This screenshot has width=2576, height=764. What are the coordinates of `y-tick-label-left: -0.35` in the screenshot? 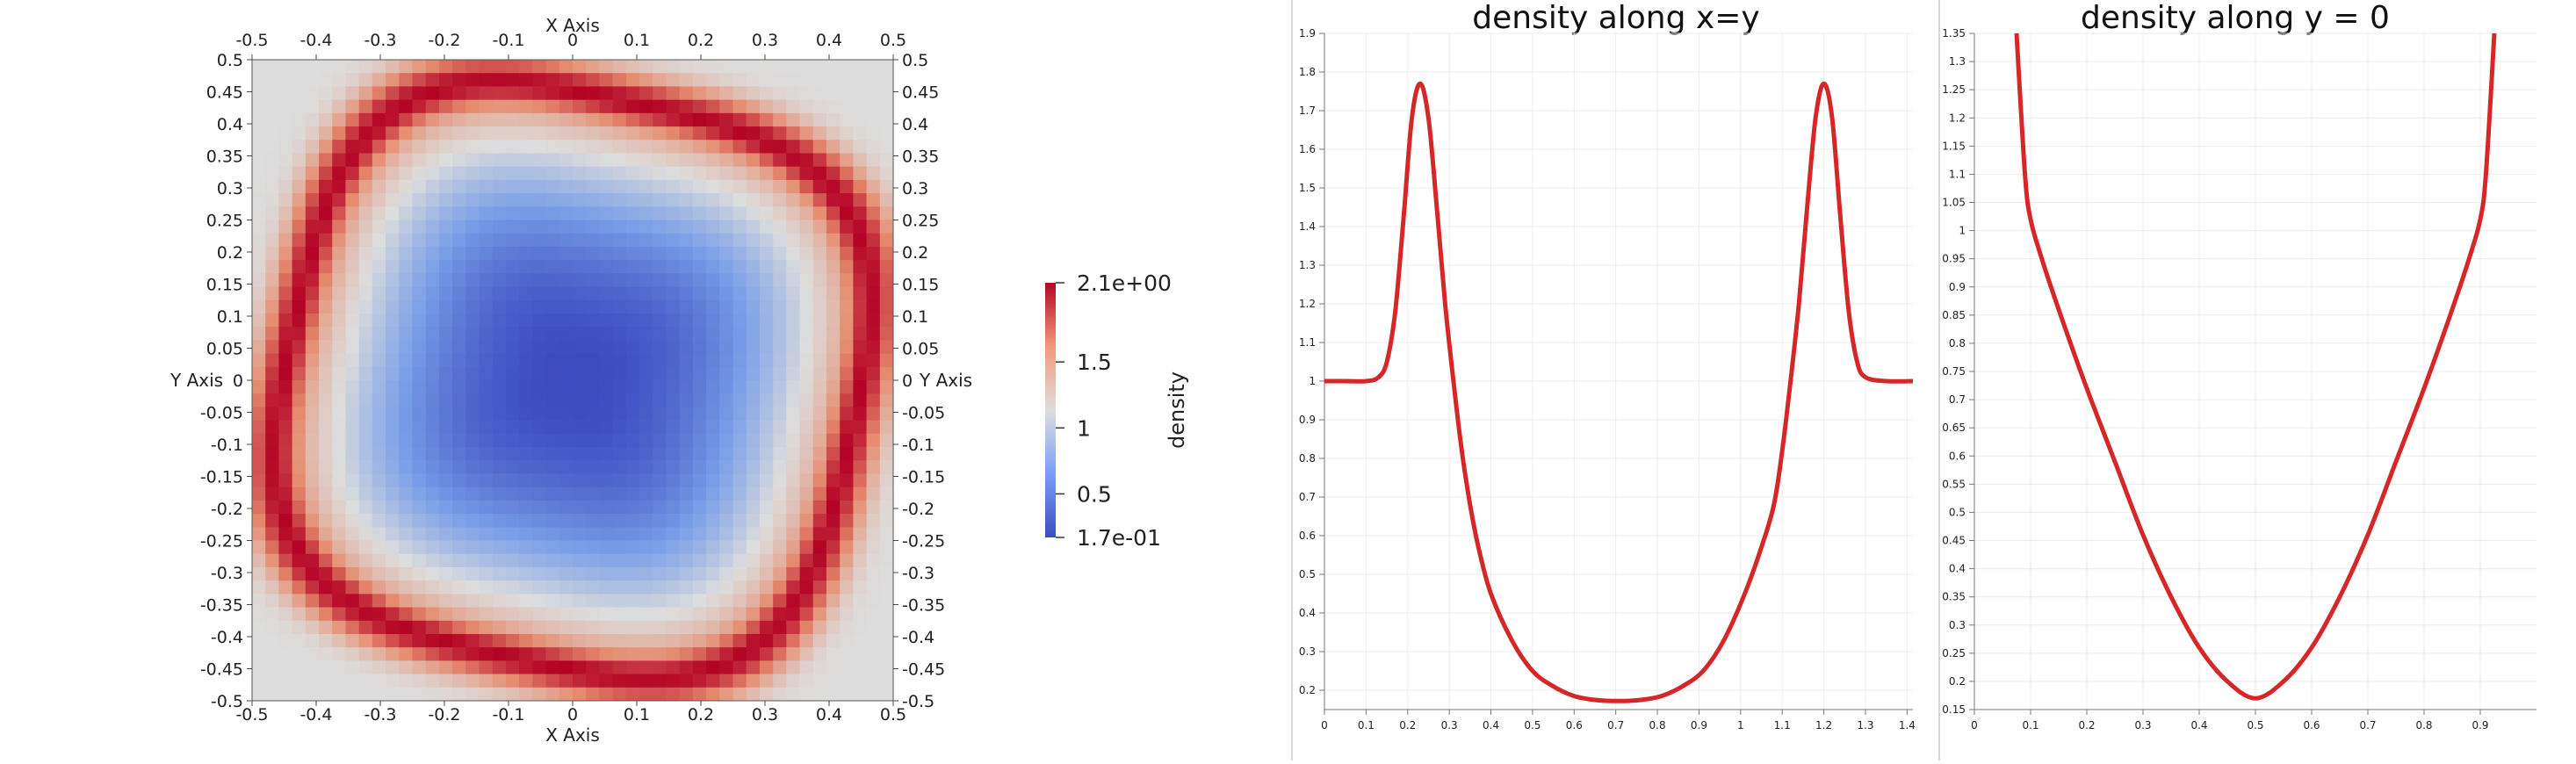 It's located at (221, 606).